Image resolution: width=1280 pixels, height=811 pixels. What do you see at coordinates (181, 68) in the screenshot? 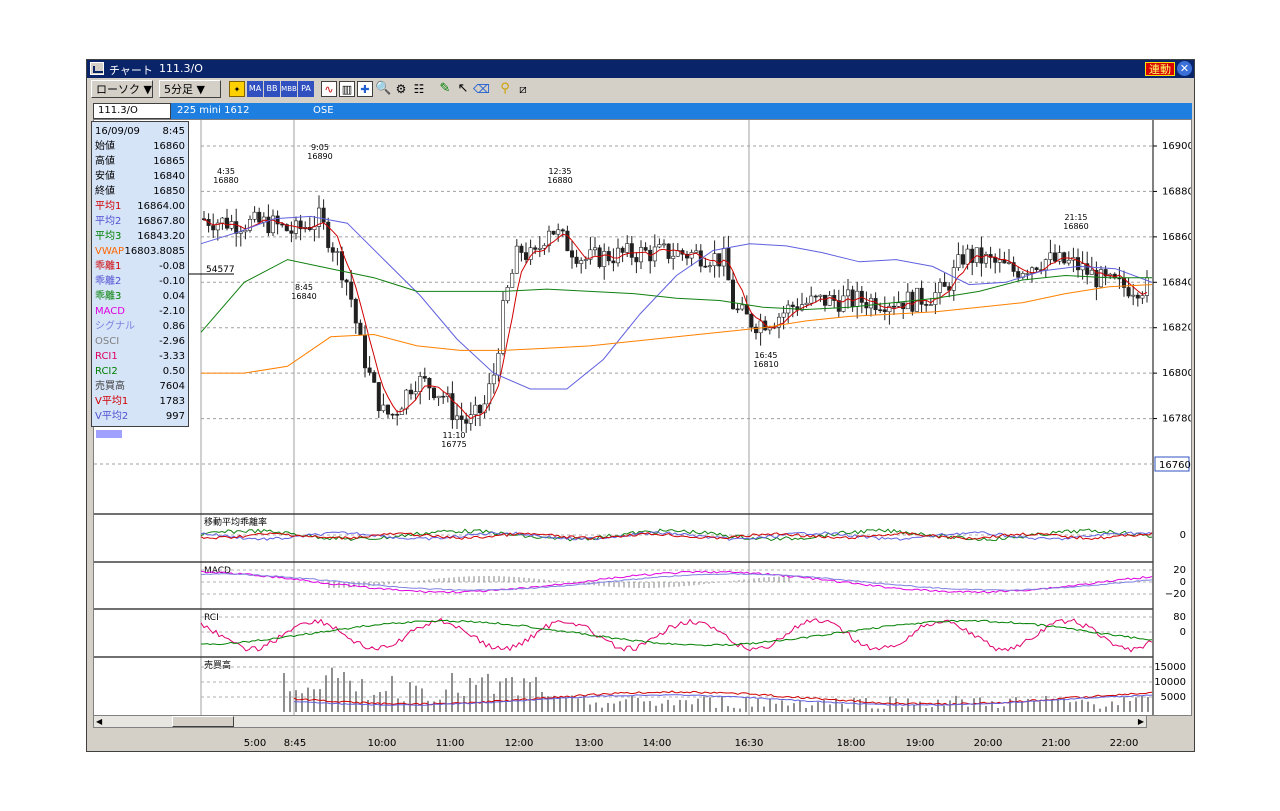
I see `window-symbol: 111.3/O` at bounding box center [181, 68].